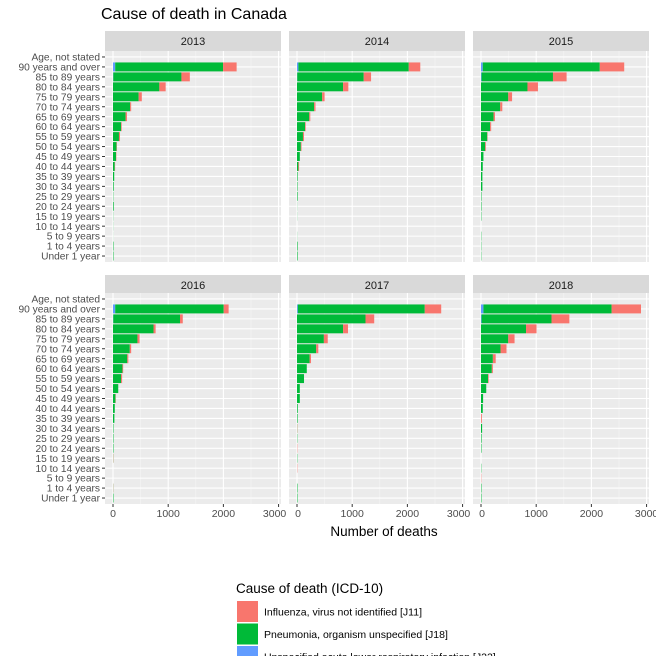 The width and height of the screenshot is (656, 656). Describe the element at coordinates (67, 319) in the screenshot. I see `y-tick-label: 85 to 89 years` at that location.